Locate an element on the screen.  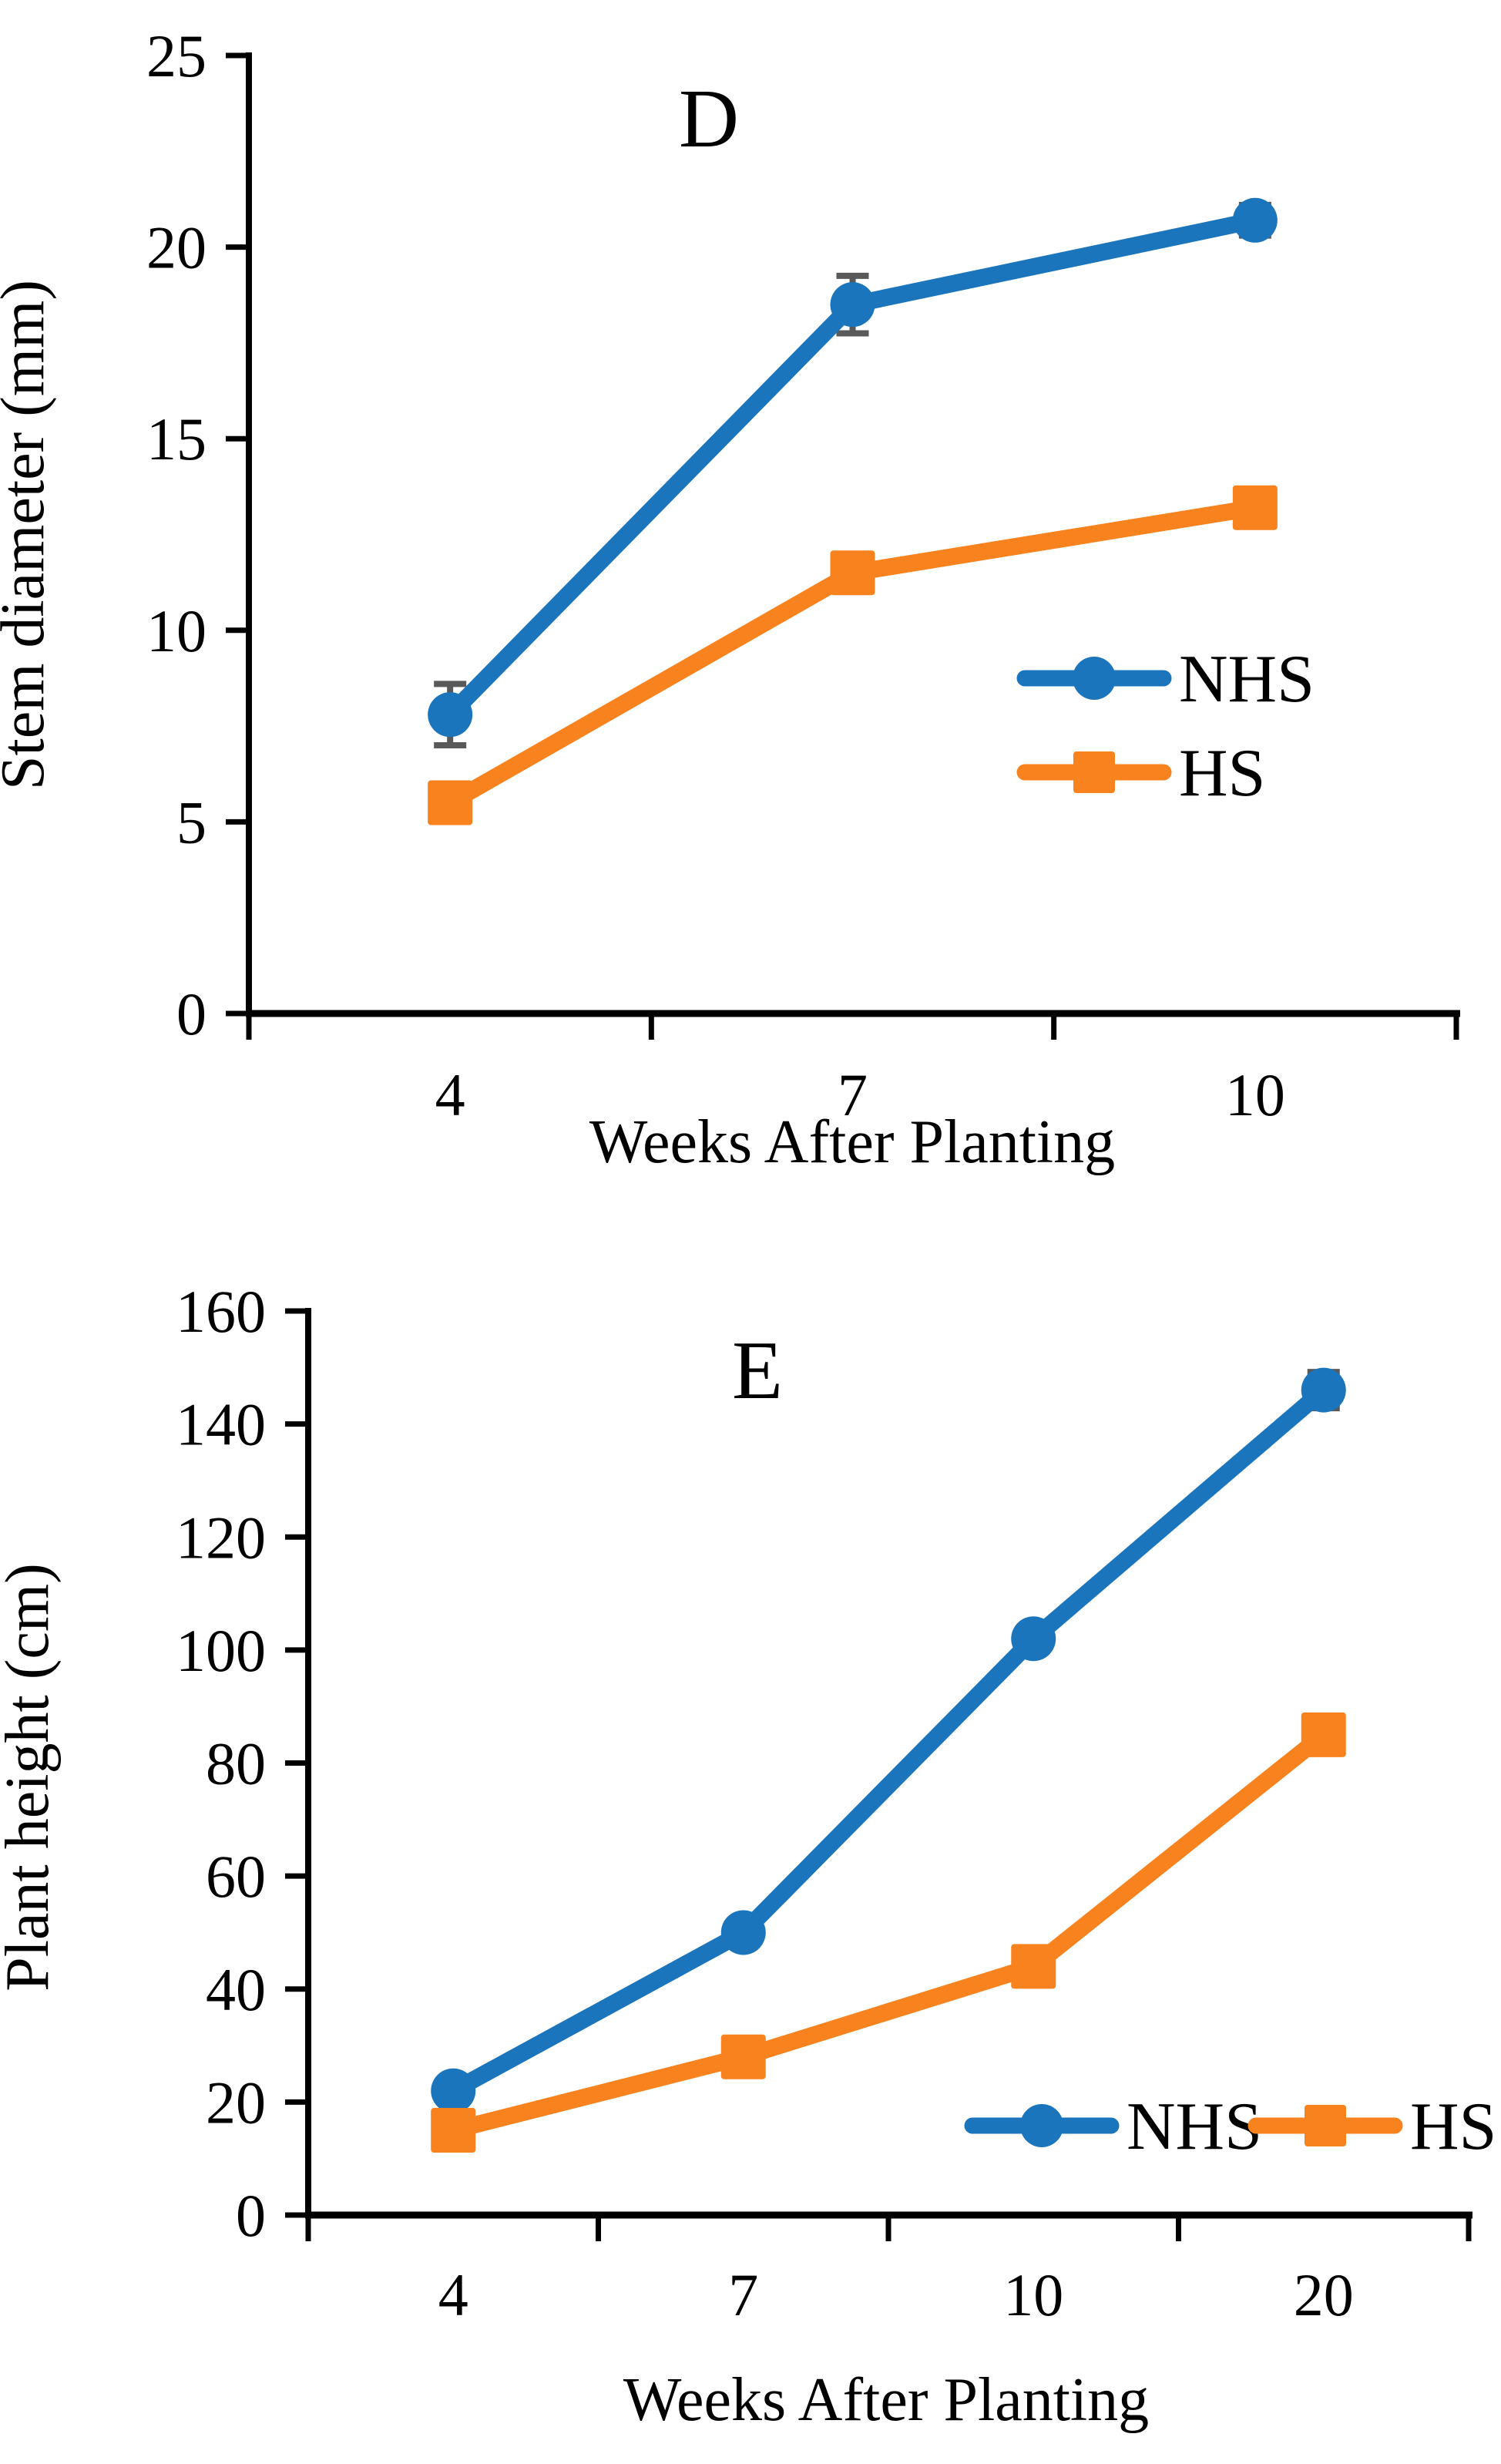
y-tick-label: 25 is located at coordinates (176, 55).